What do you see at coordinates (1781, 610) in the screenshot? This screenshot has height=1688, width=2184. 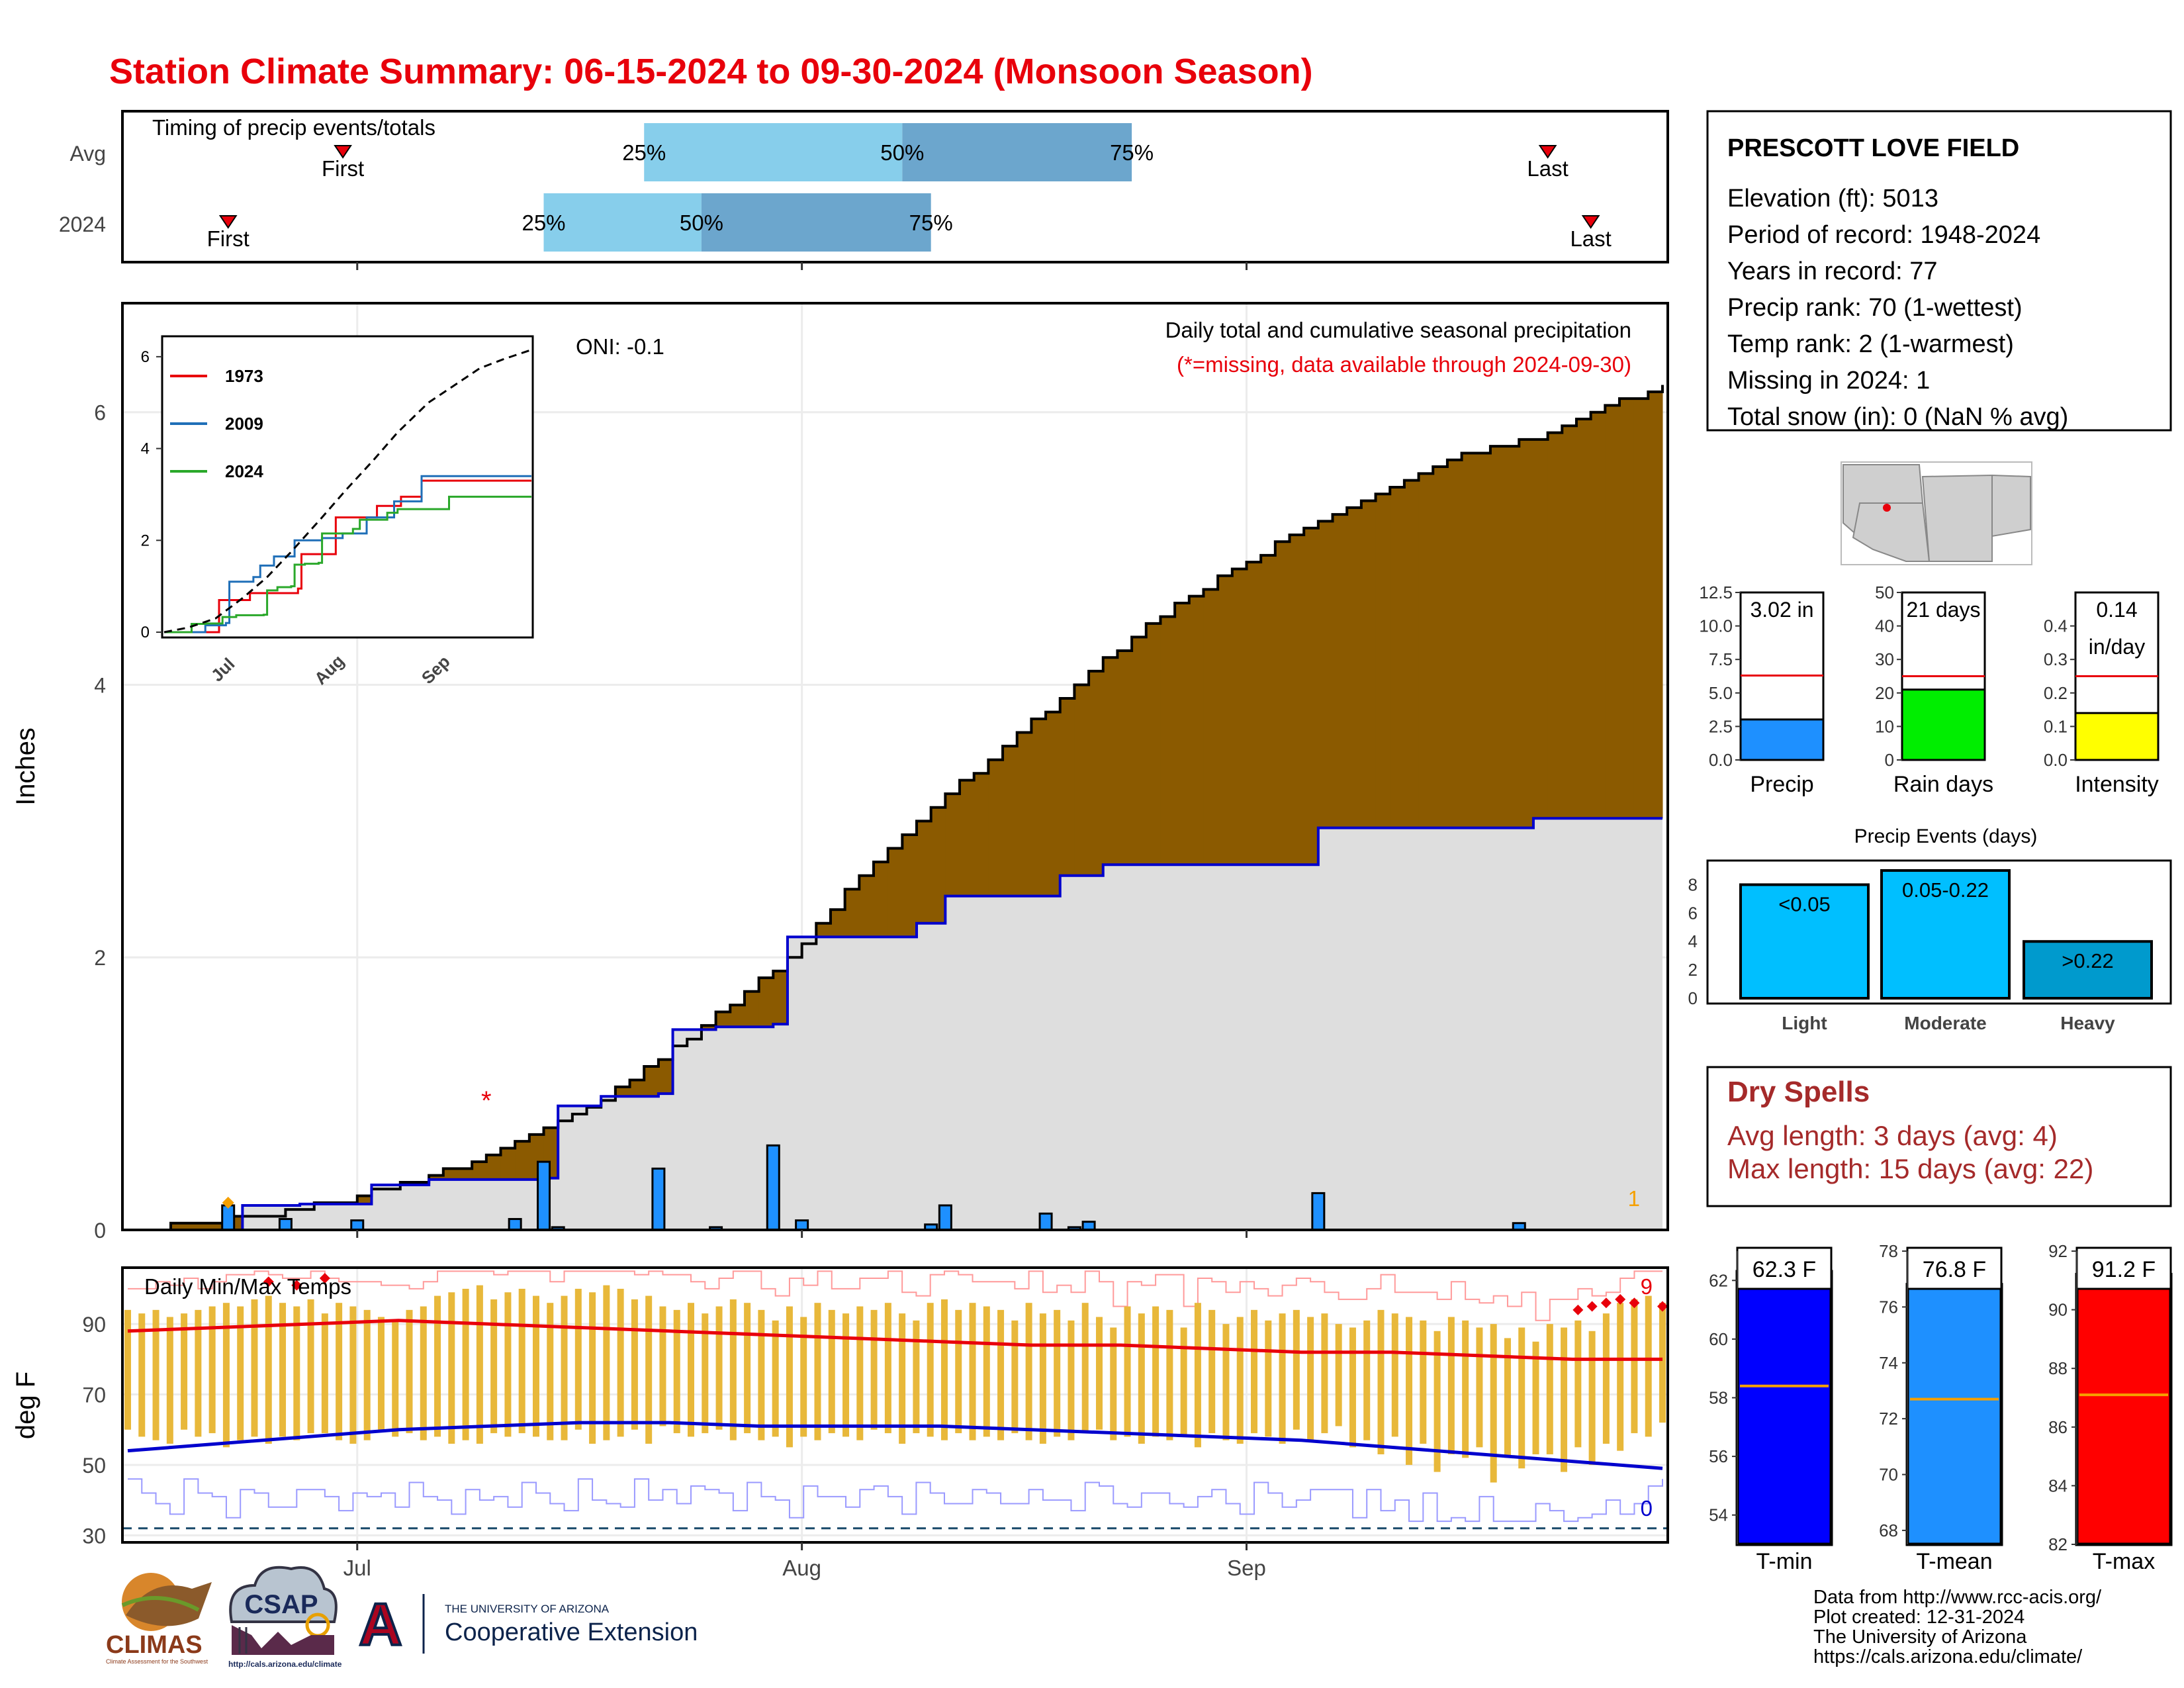 I see `mini-chart-value: 3.02 in` at bounding box center [1781, 610].